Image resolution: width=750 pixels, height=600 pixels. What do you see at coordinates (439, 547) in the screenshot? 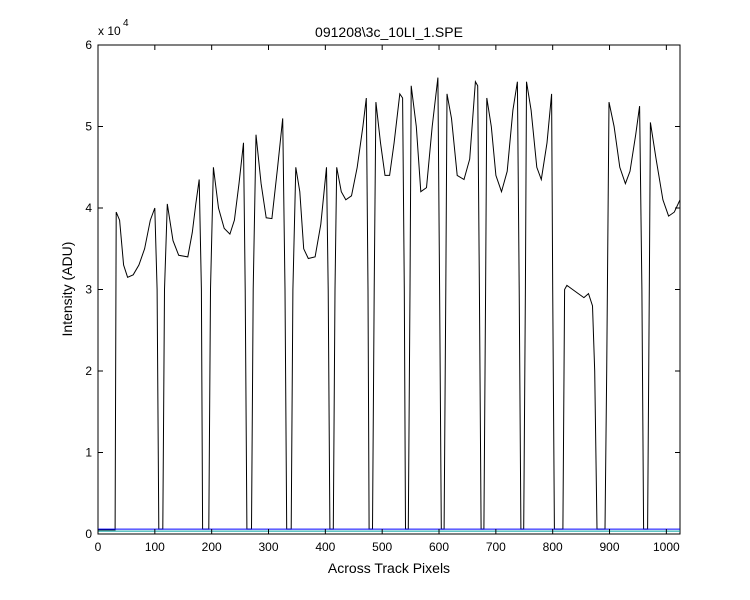
I see `x-tick-label: 600` at bounding box center [439, 547].